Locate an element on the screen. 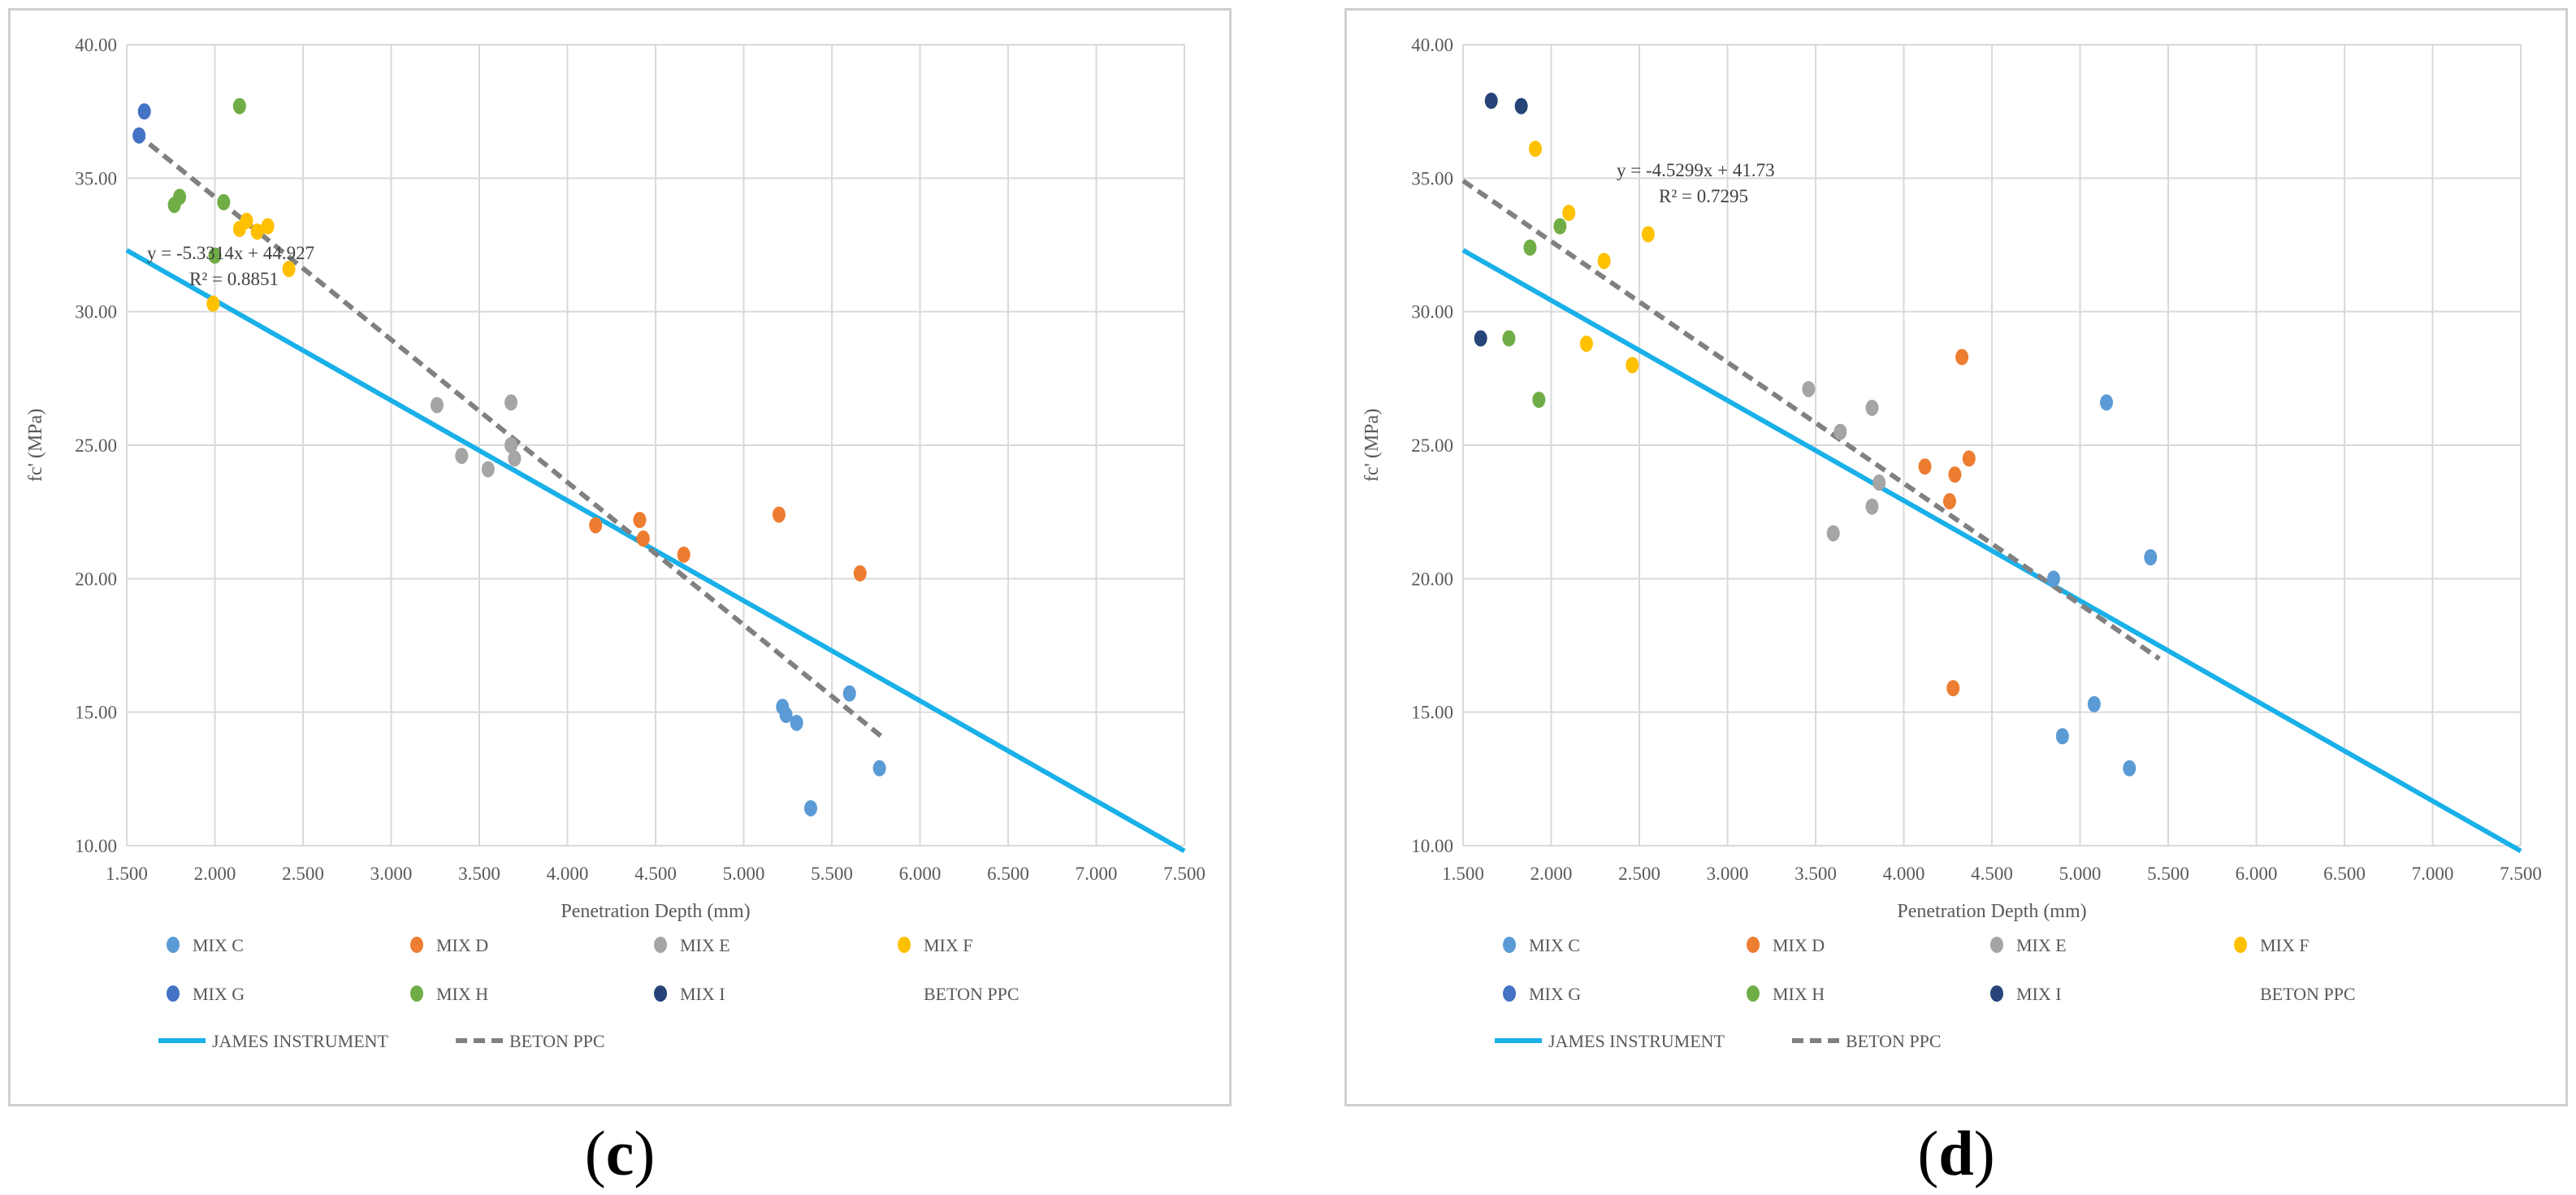  y-tick-label: 30.00 is located at coordinates (96, 312).